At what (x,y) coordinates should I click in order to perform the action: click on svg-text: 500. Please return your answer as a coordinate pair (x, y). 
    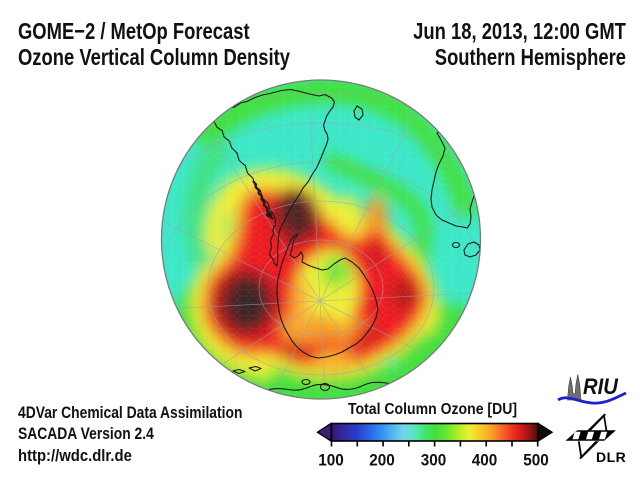
    Looking at the image, I should click on (536, 460).